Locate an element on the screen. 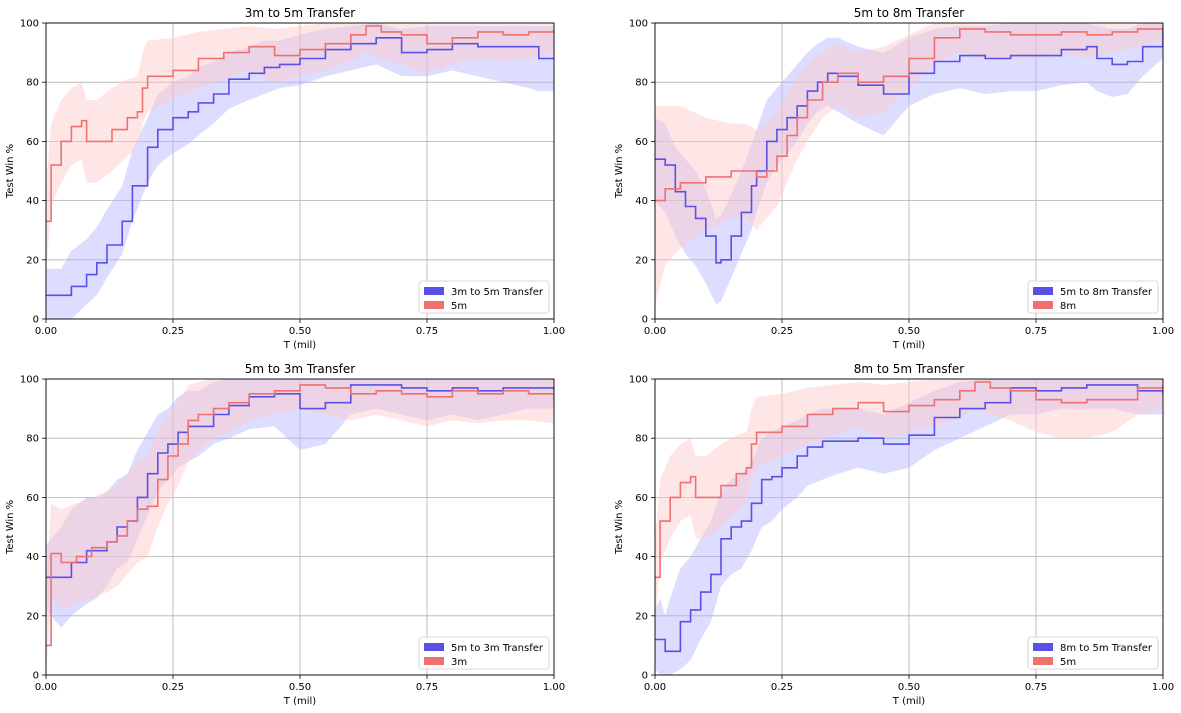  chart-title: 8m to 5m Transfer is located at coordinates (909, 369).